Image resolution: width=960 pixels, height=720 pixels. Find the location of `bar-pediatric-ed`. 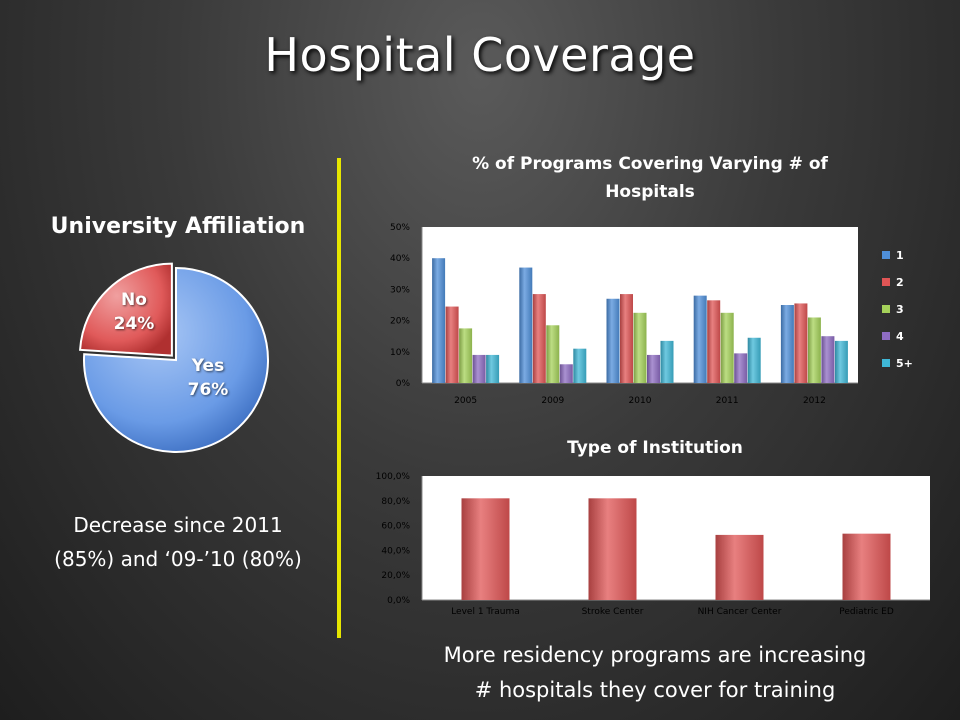

bar-pediatric-ed is located at coordinates (866, 566).